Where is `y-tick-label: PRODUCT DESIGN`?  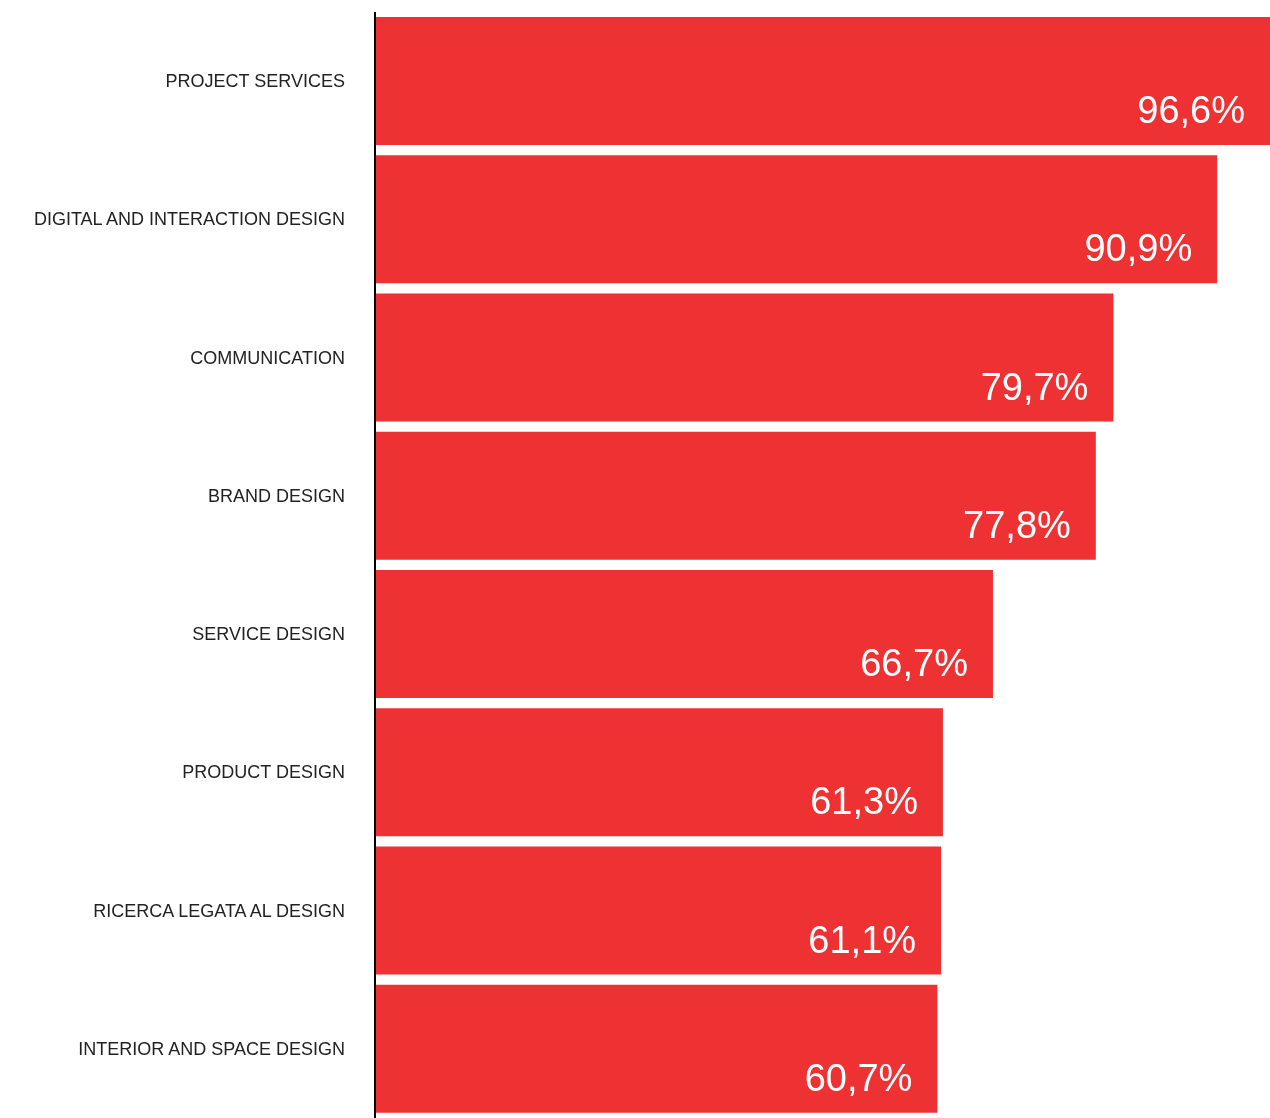
y-tick-label: PRODUCT DESIGN is located at coordinates (263, 772).